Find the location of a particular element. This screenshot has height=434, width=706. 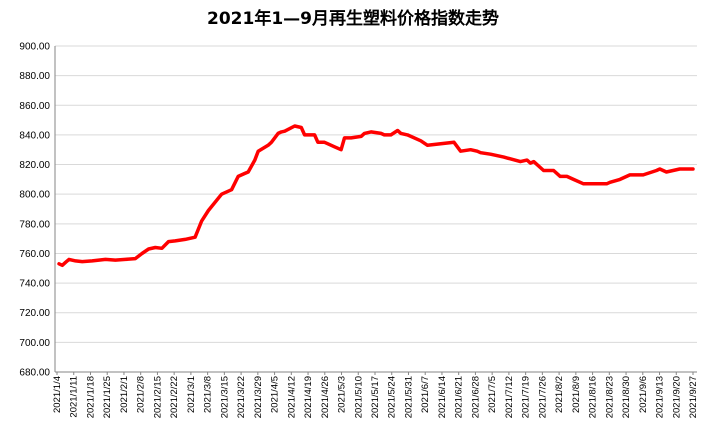

y-tick-label: 900.00 is located at coordinates (34, 47).